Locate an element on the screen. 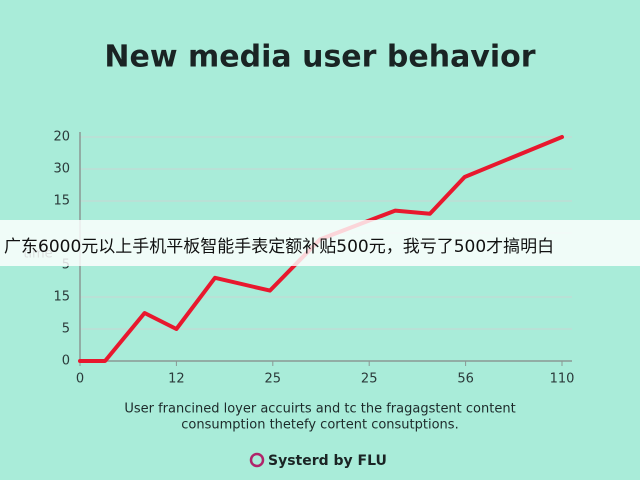 The image size is (640, 480). banner-text: 广东6000元以上手机平板智能手表定额补贴500元，我亏了500才搞明白 is located at coordinates (279, 247).